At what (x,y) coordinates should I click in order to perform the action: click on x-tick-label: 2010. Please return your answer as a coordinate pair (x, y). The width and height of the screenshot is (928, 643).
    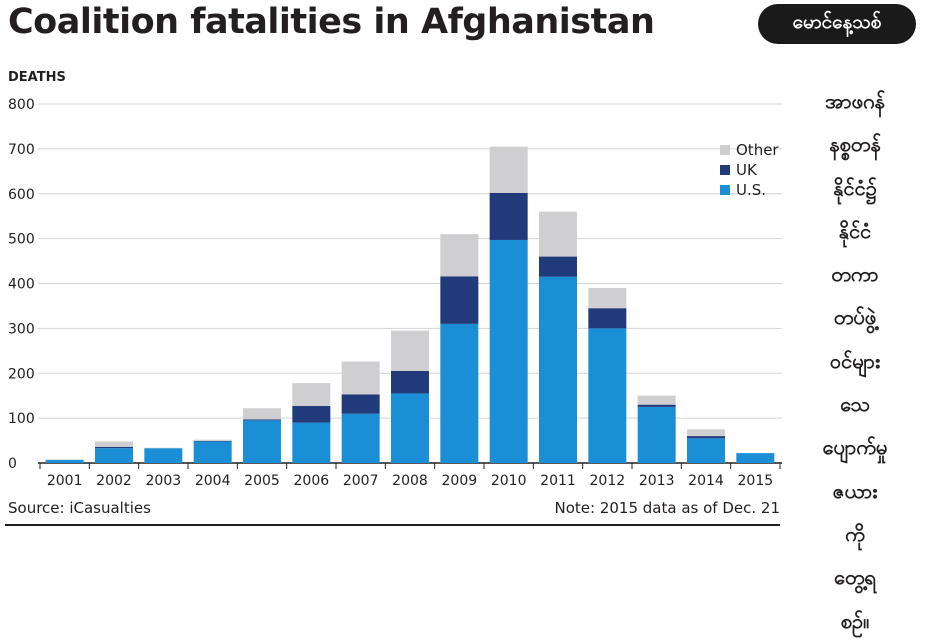
    Looking at the image, I should click on (509, 481).